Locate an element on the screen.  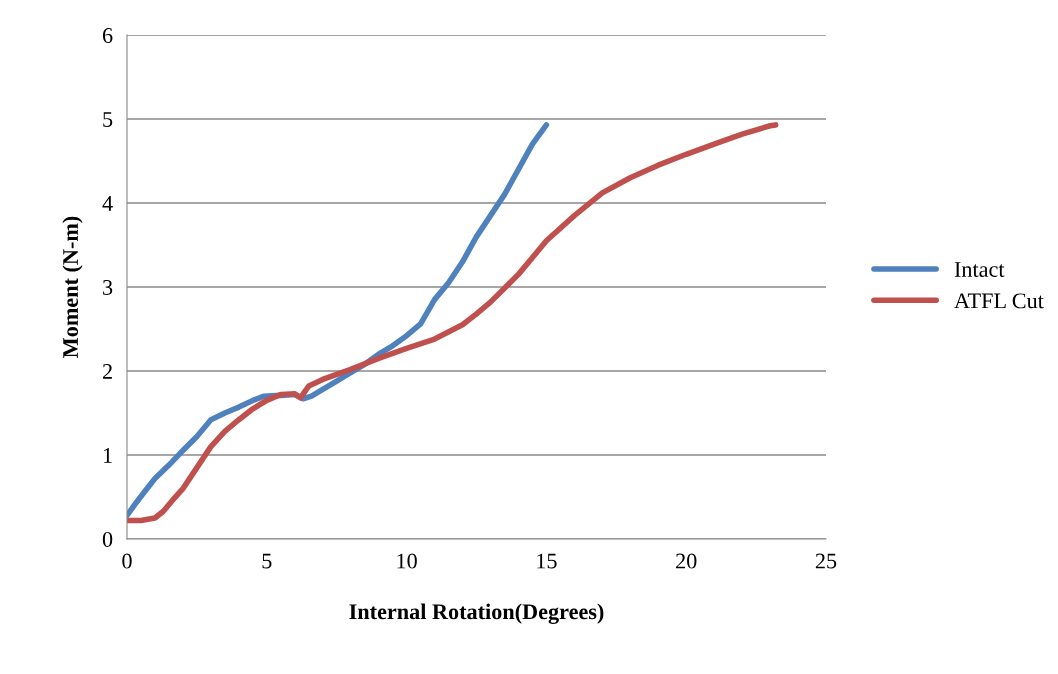
y-tick-label: 4 is located at coordinates (107, 203).